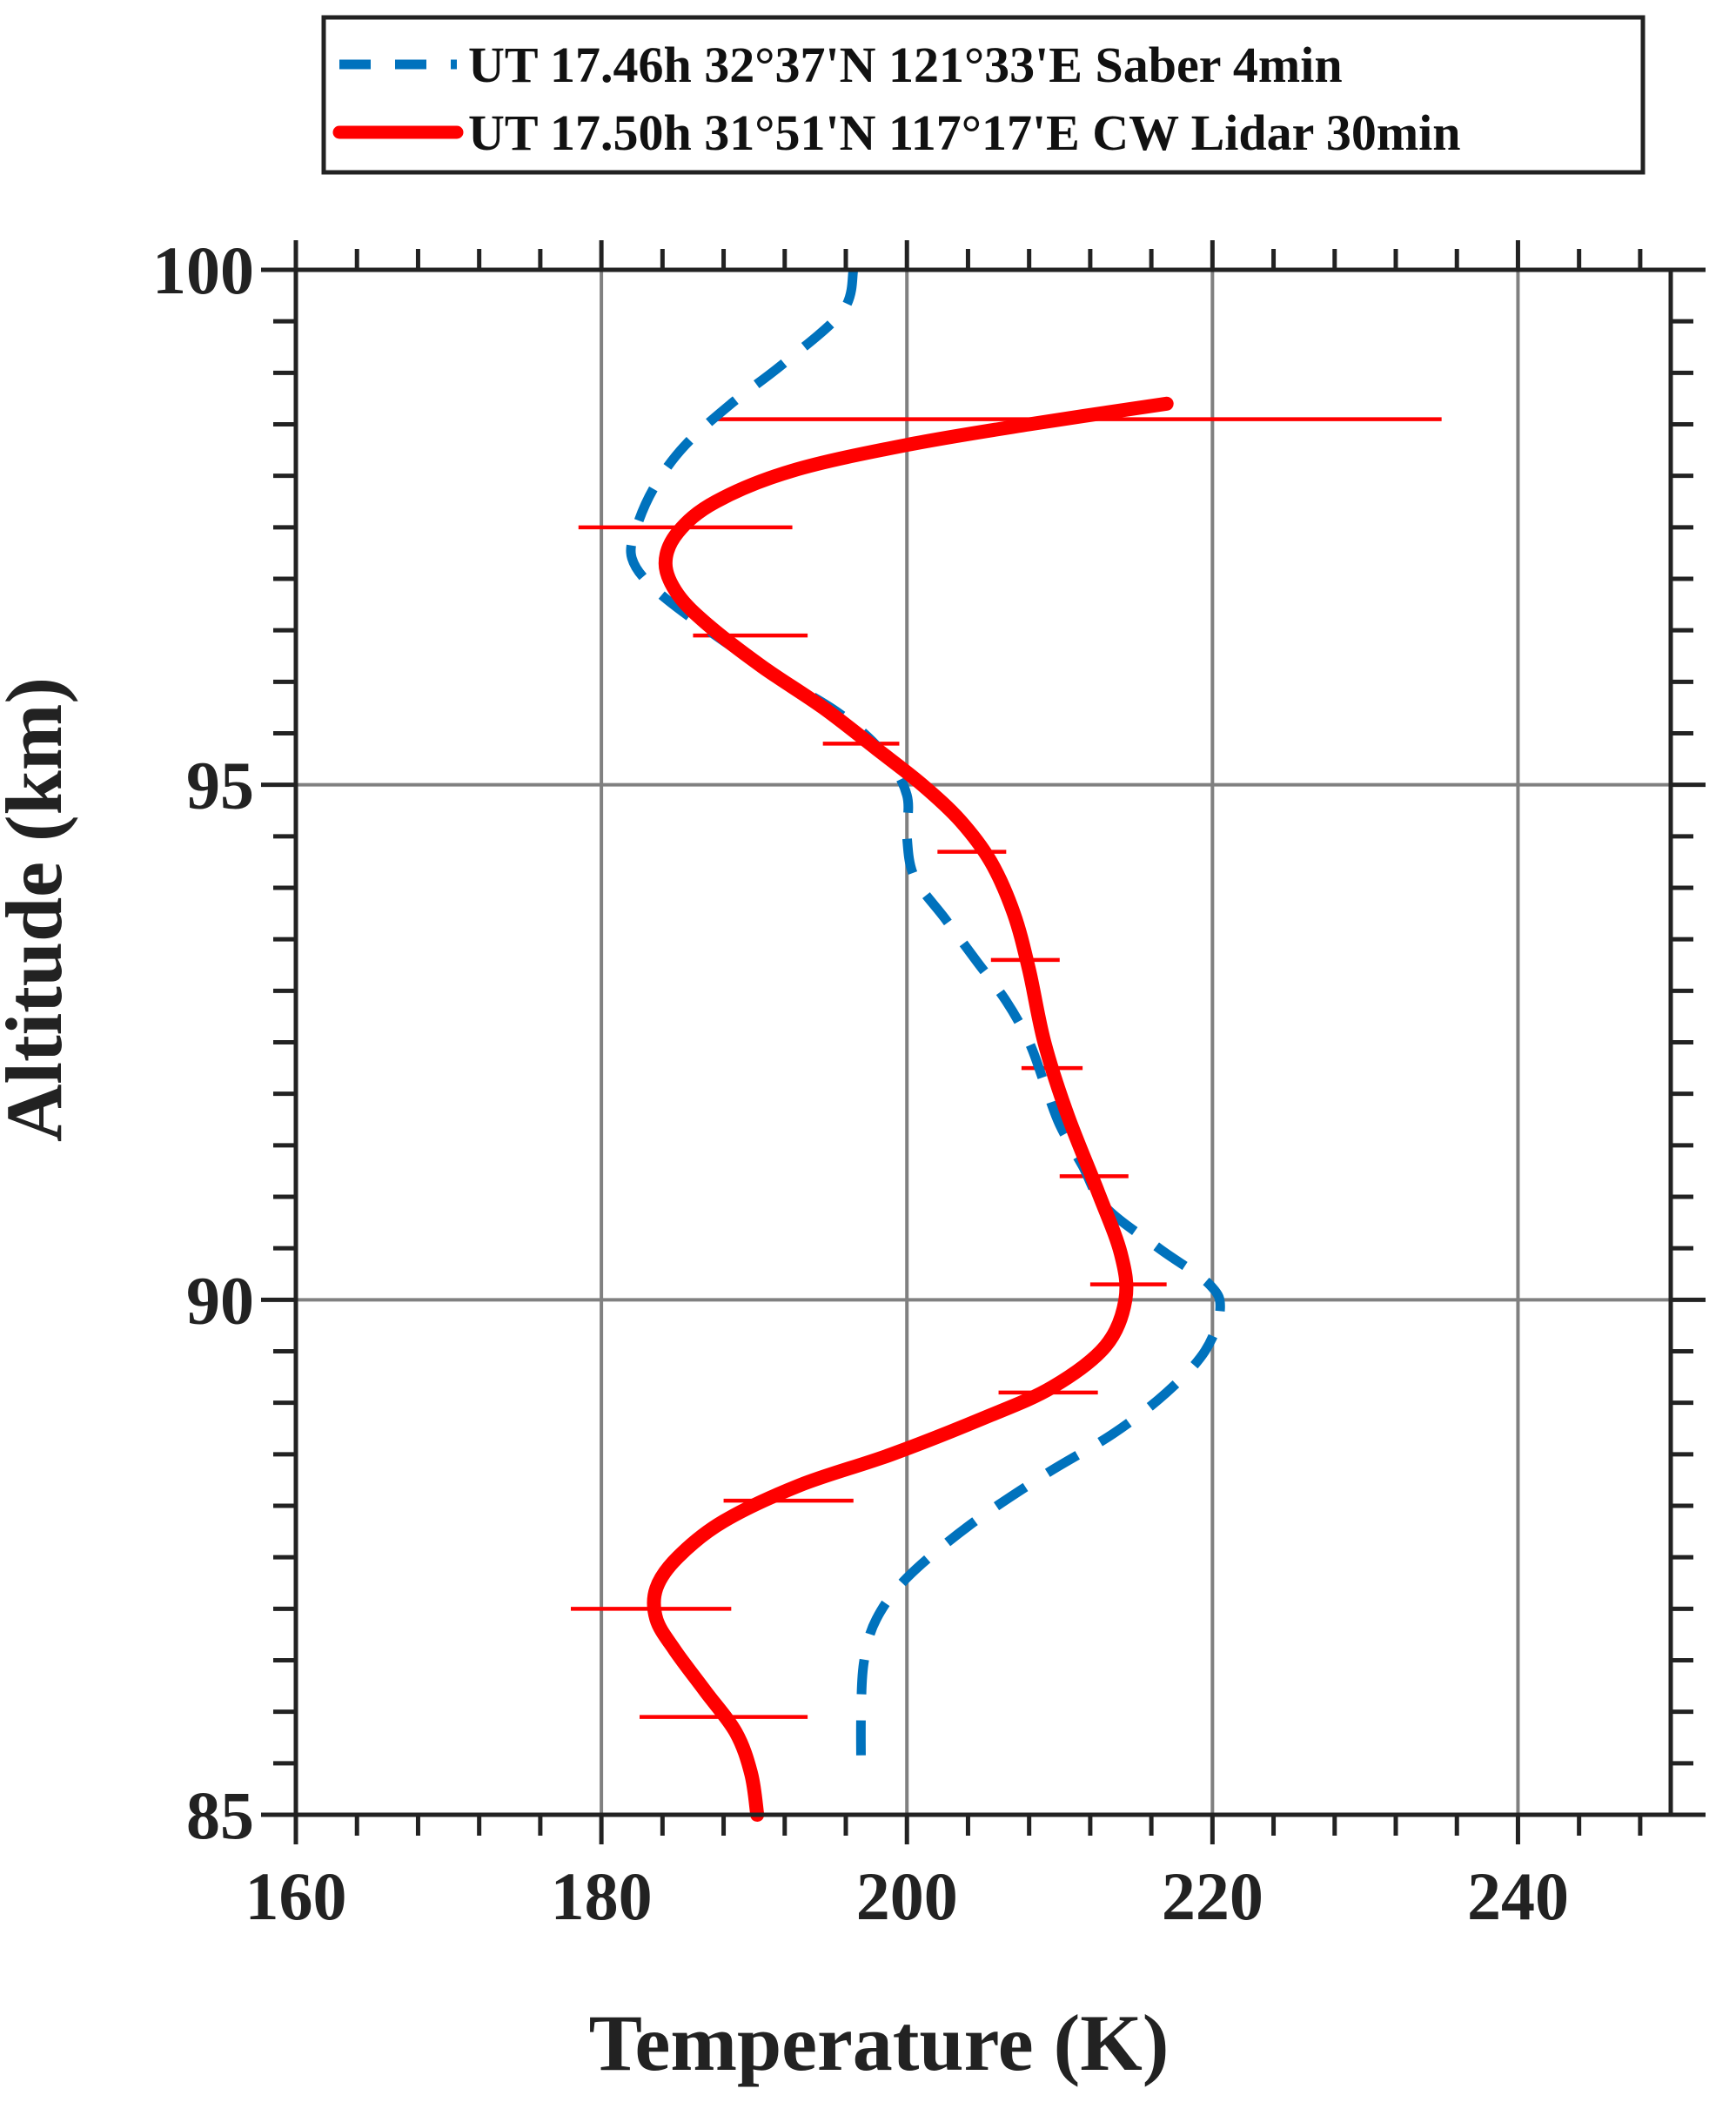 The width and height of the screenshot is (1736, 2102). Describe the element at coordinates (1518, 1896) in the screenshot. I see `x-tick-label: 240` at that location.